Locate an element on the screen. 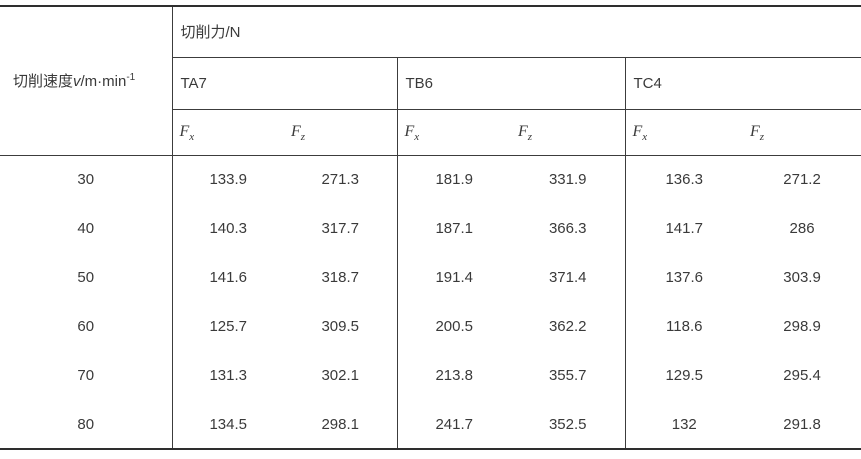 Image resolution: width=861 pixels, height=459 pixels. force-value-cell: 298.1 is located at coordinates (340, 424).